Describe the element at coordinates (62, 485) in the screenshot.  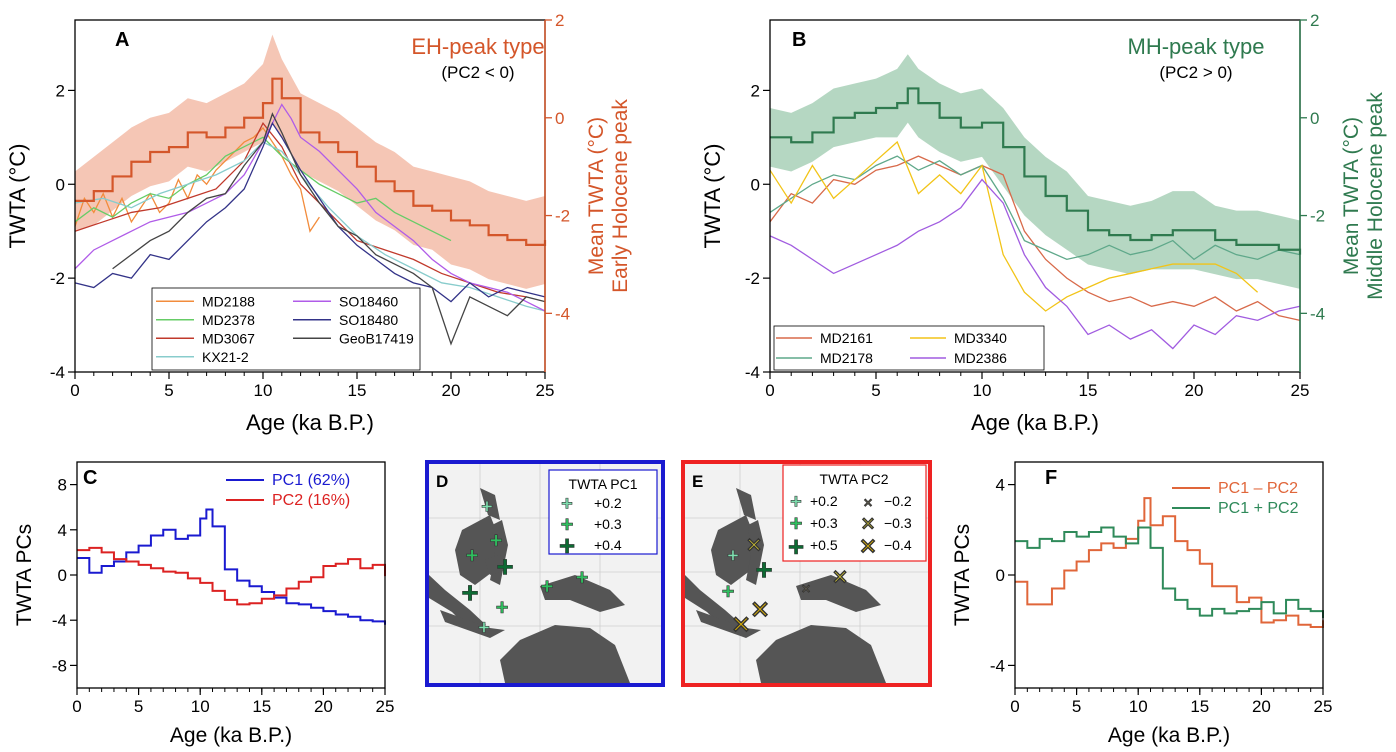
I see `y-tick-label: 8` at that location.